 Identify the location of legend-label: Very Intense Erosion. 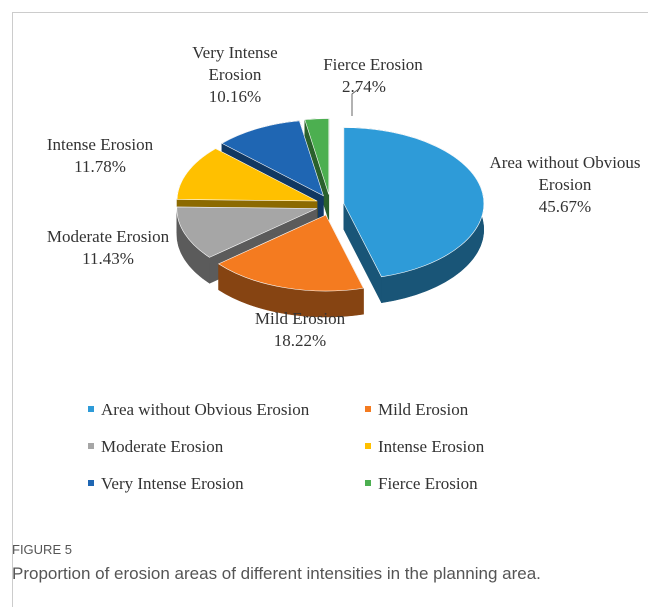
(172, 483).